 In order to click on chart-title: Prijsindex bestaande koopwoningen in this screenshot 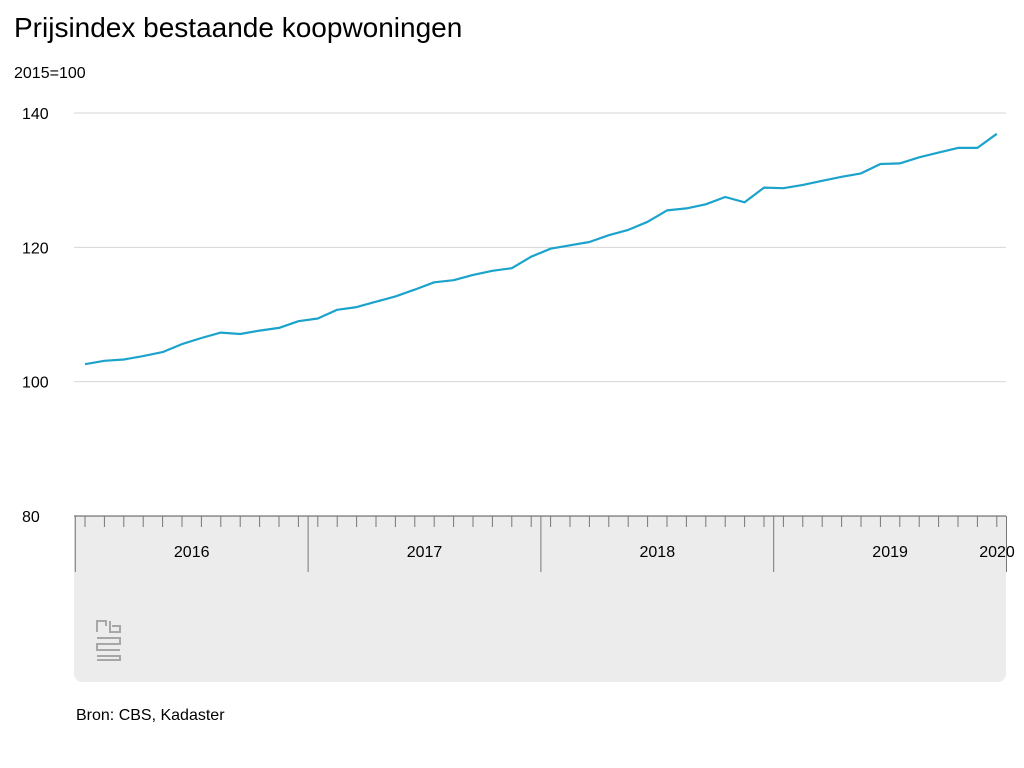, I will do `click(238, 27)`.